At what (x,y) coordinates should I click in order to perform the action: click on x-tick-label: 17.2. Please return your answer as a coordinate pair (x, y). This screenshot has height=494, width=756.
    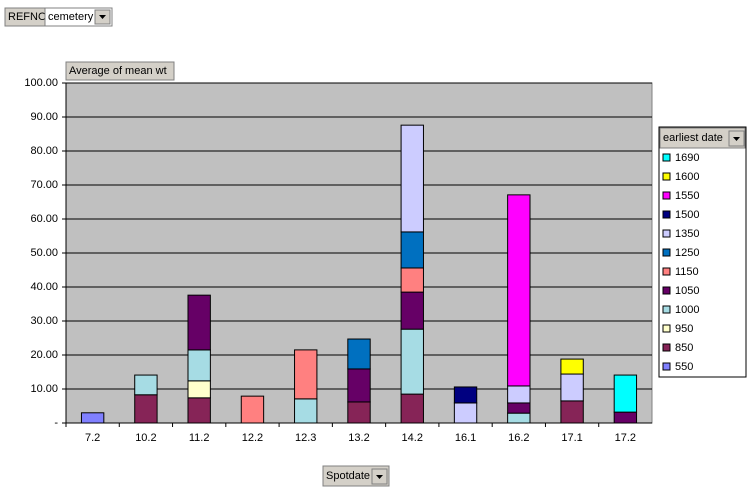
    Looking at the image, I should click on (625, 438).